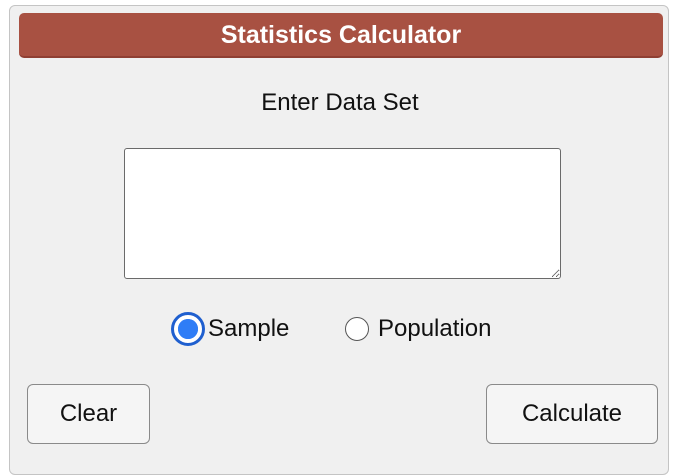 Image resolution: width=680 pixels, height=475 pixels. What do you see at coordinates (435, 328) in the screenshot?
I see `population-radio-label: Population` at bounding box center [435, 328].